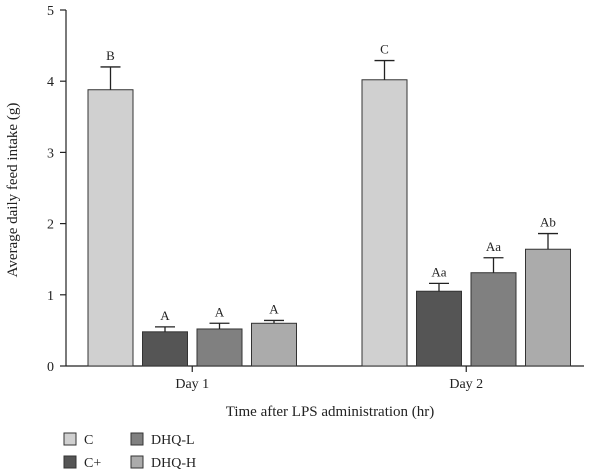  Describe the element at coordinates (50, 11) in the screenshot. I see `y-tick-label: 5` at that location.